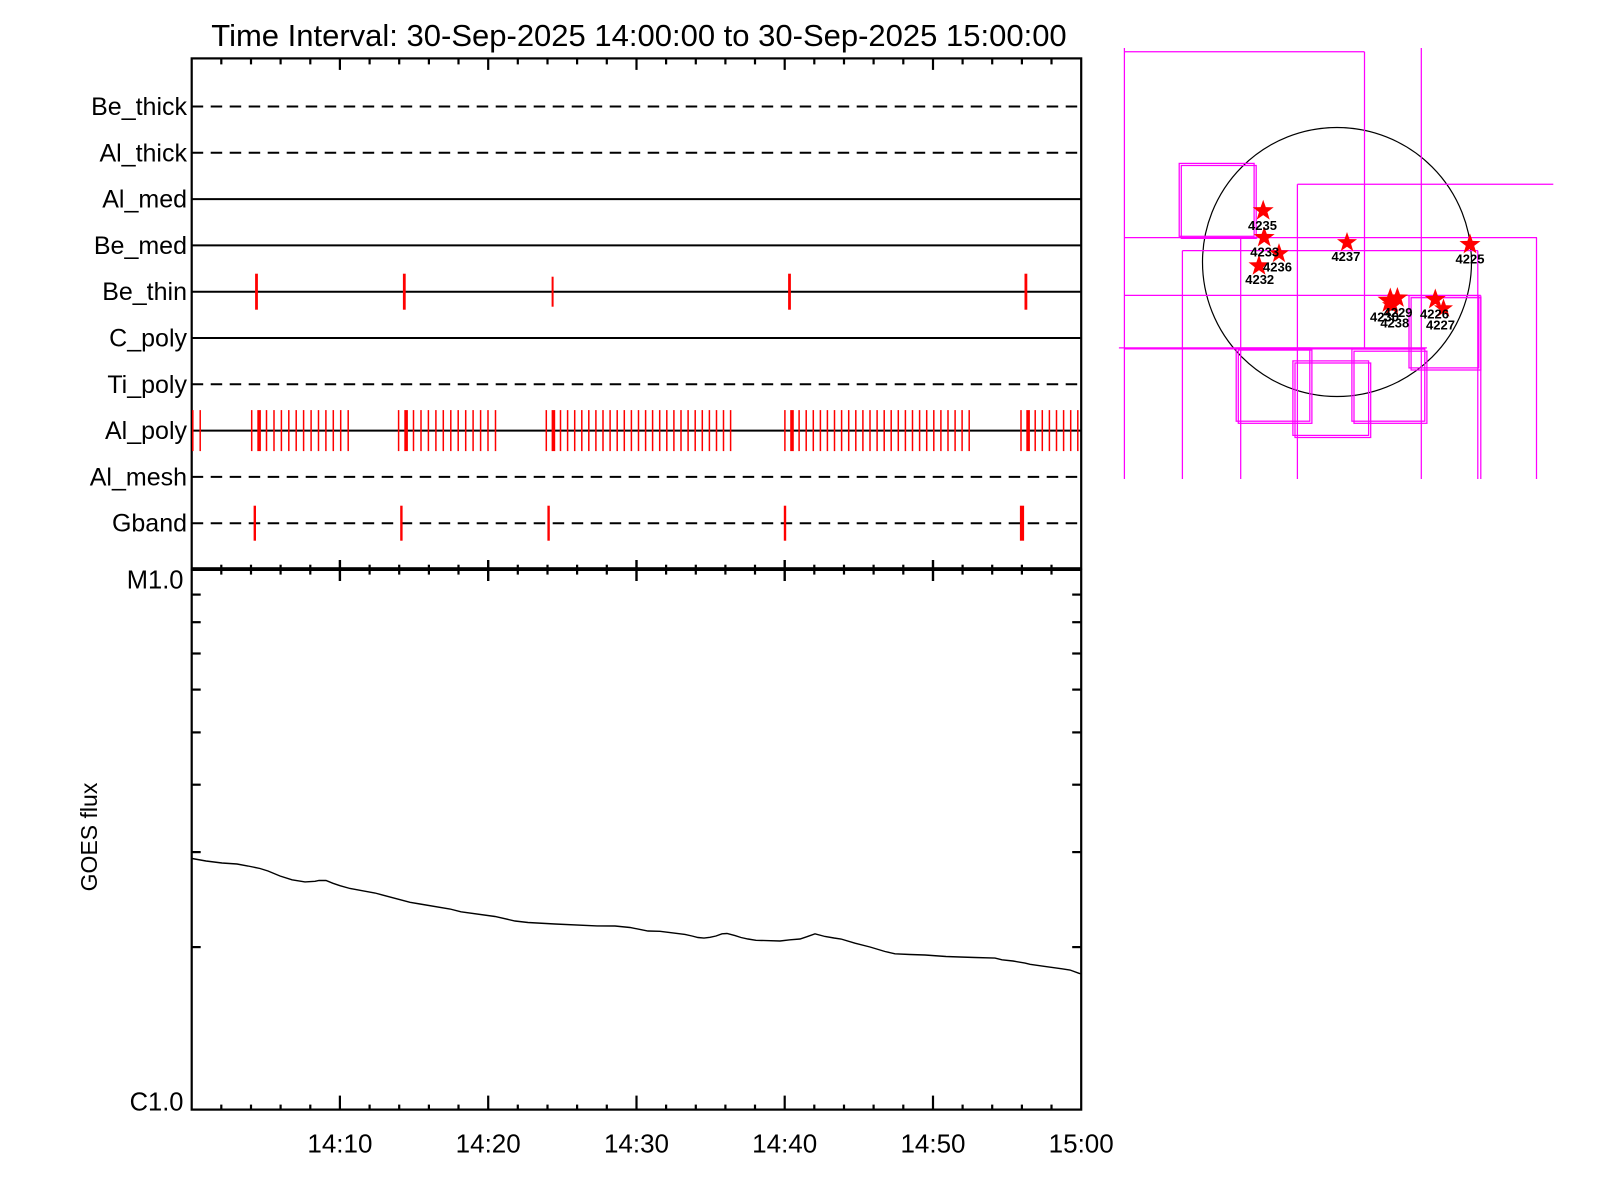 The height and width of the screenshot is (1200, 1600). I want to click on svg-text: 14:10, so click(339, 1144).